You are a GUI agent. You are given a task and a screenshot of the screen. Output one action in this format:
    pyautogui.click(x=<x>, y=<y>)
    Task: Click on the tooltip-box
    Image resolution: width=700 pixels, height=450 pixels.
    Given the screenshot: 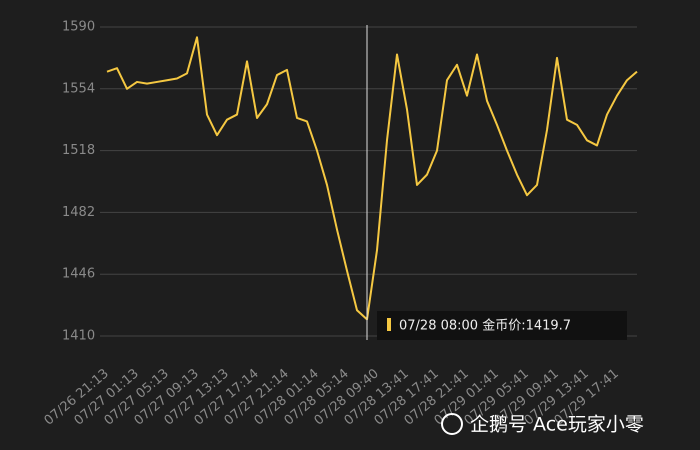 What is the action you would take?
    pyautogui.click(x=502, y=325)
    